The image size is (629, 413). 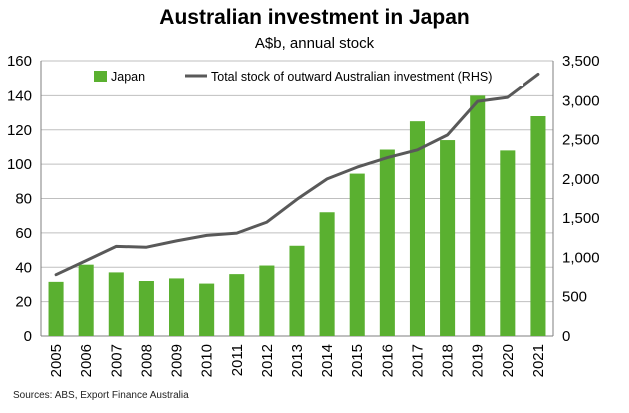 What do you see at coordinates (56, 360) in the screenshot?
I see `x-tick-label: 2005` at bounding box center [56, 360].